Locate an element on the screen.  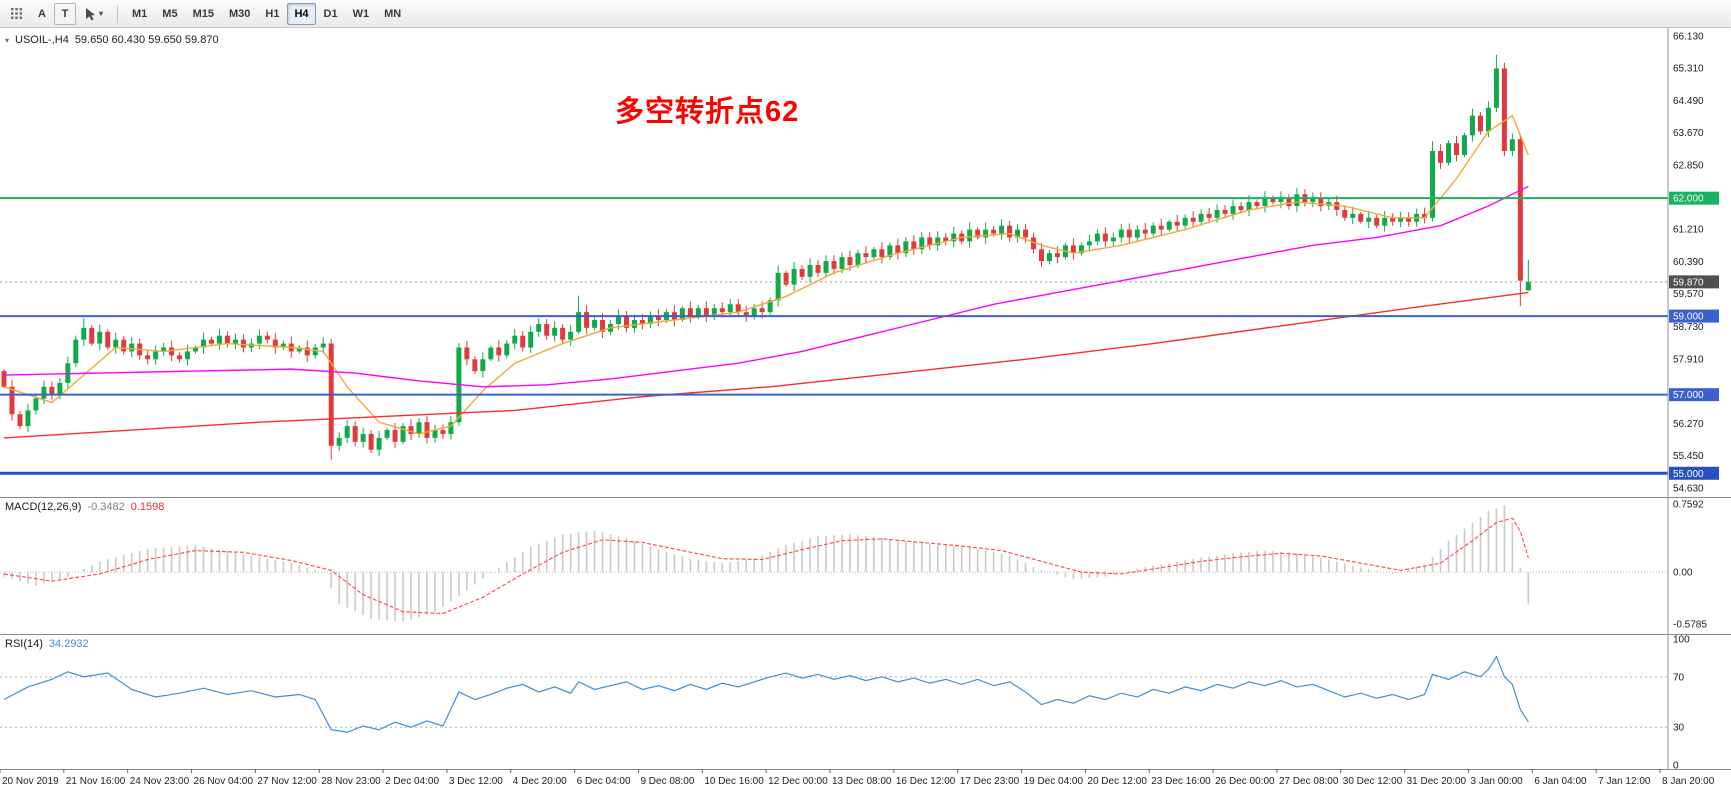
price-badge: 57.000 is located at coordinates (1694, 395).